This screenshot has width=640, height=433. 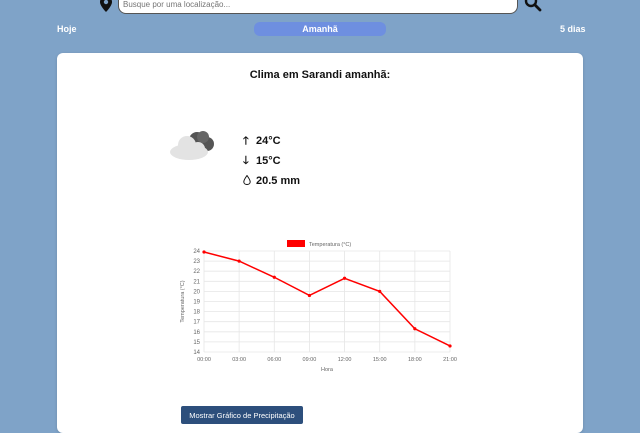 What do you see at coordinates (204, 360) in the screenshot?
I see `x-tick-label: 00:00` at bounding box center [204, 360].